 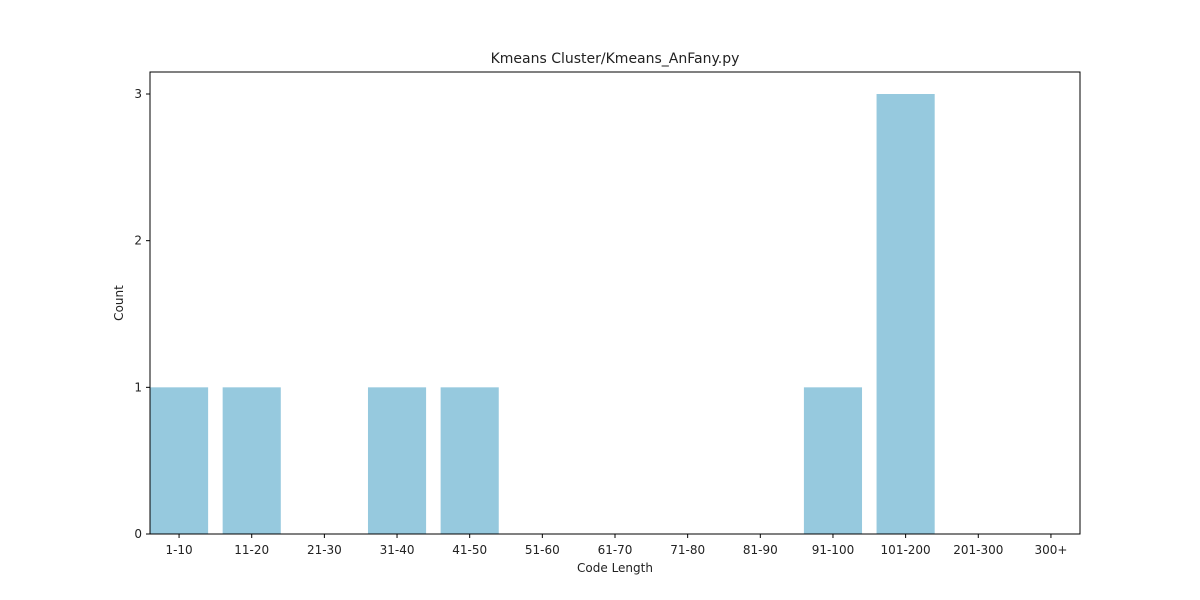 What do you see at coordinates (138, 534) in the screenshot?
I see `y-tick-label: 0` at bounding box center [138, 534].